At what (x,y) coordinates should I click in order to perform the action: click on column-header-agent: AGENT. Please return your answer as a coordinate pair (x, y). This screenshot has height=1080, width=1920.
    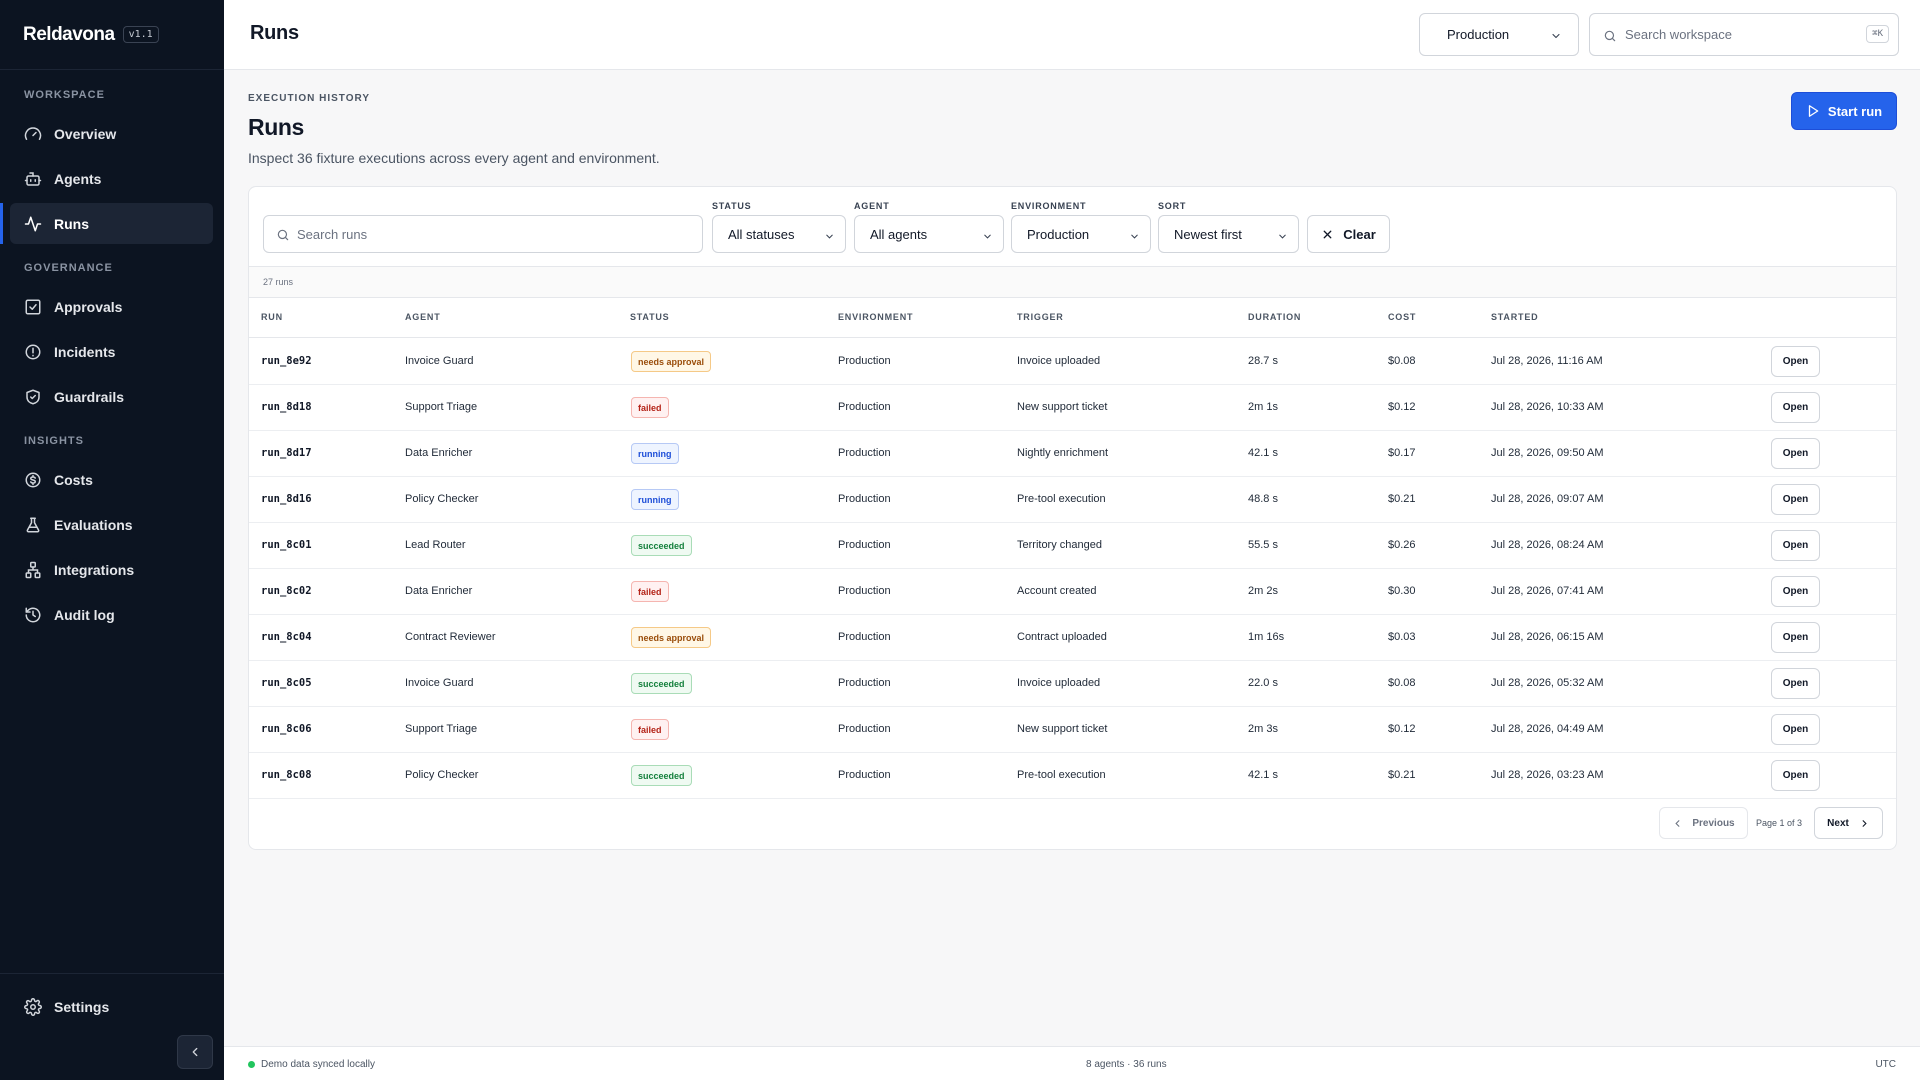
    Looking at the image, I should click on (423, 317).